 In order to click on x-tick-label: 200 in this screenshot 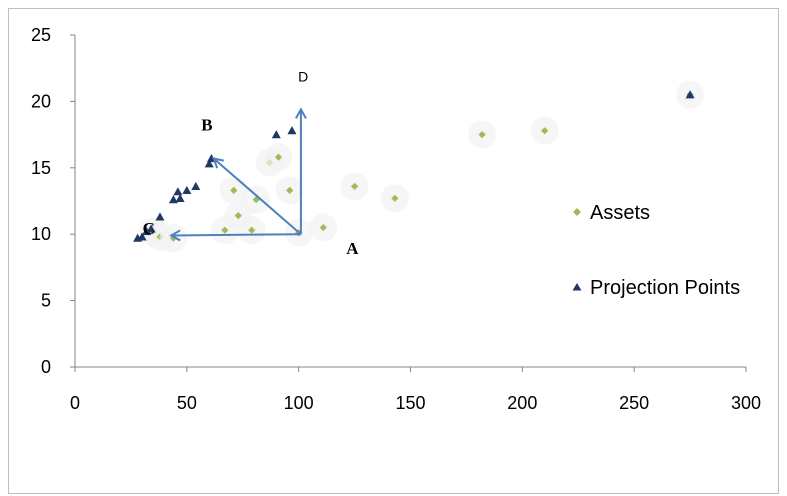, I will do `click(522, 403)`.